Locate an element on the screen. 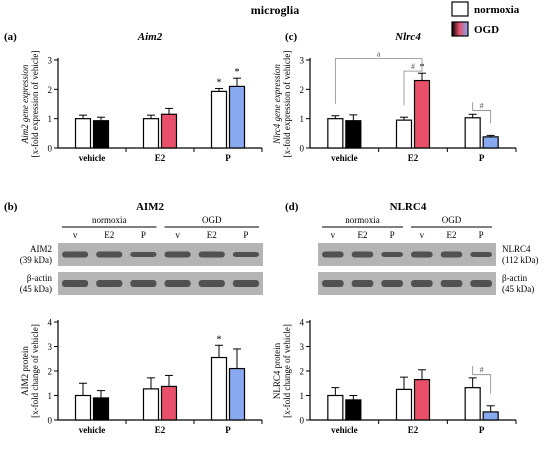  blot-size-label: (112 kDa) is located at coordinates (520, 260).